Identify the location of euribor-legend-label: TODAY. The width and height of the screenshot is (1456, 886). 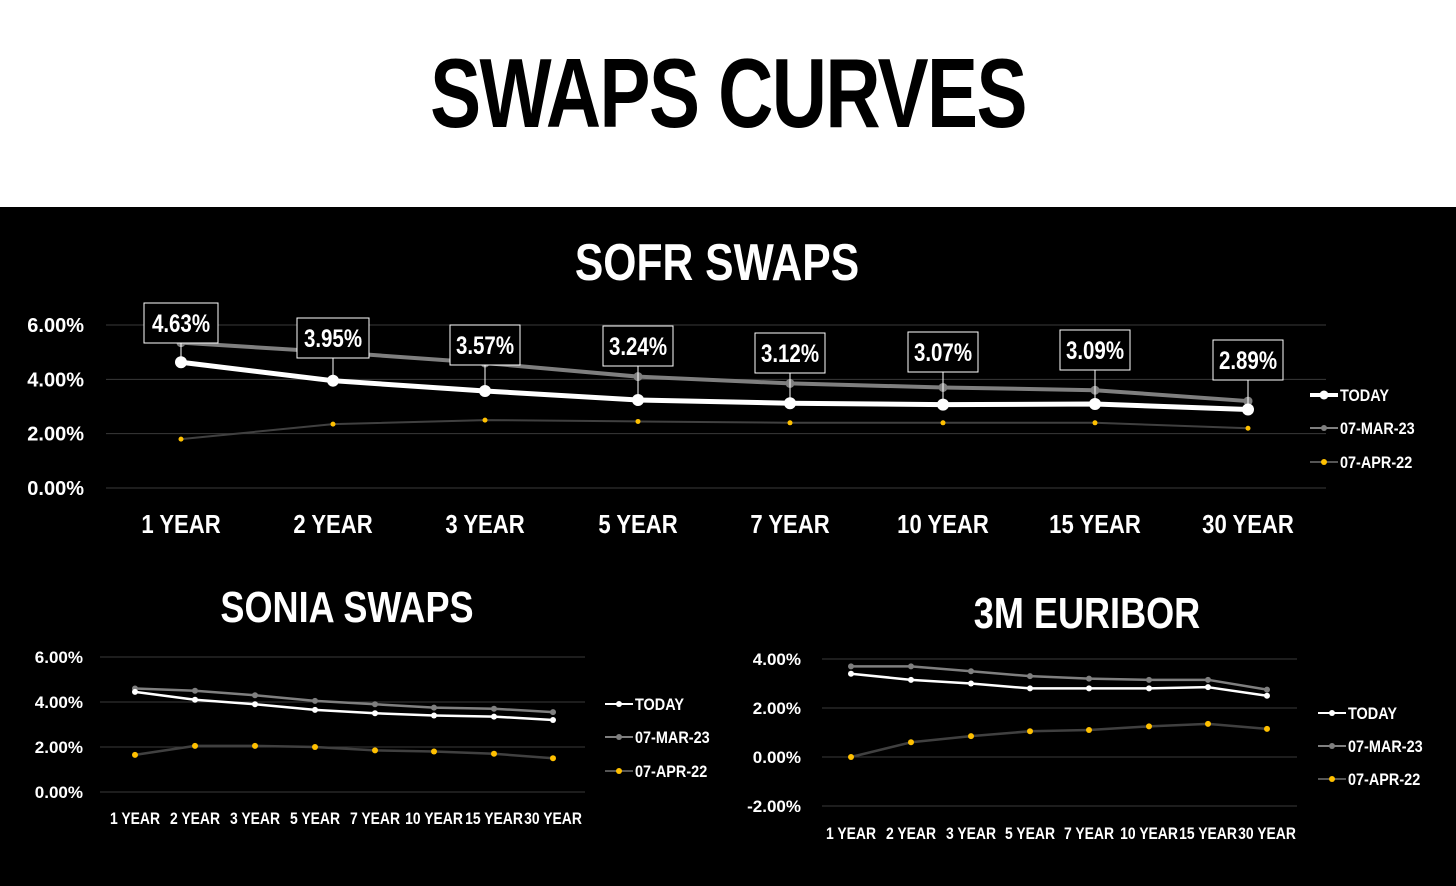
(1372, 714).